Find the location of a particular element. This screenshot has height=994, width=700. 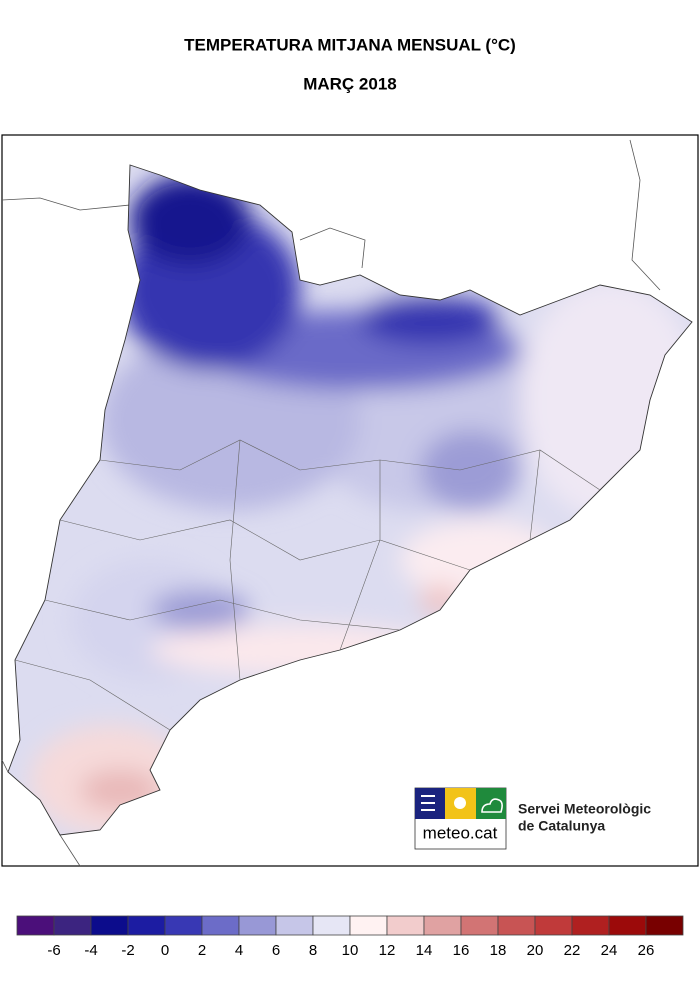

legend-tick-label: 2 is located at coordinates (202, 950).